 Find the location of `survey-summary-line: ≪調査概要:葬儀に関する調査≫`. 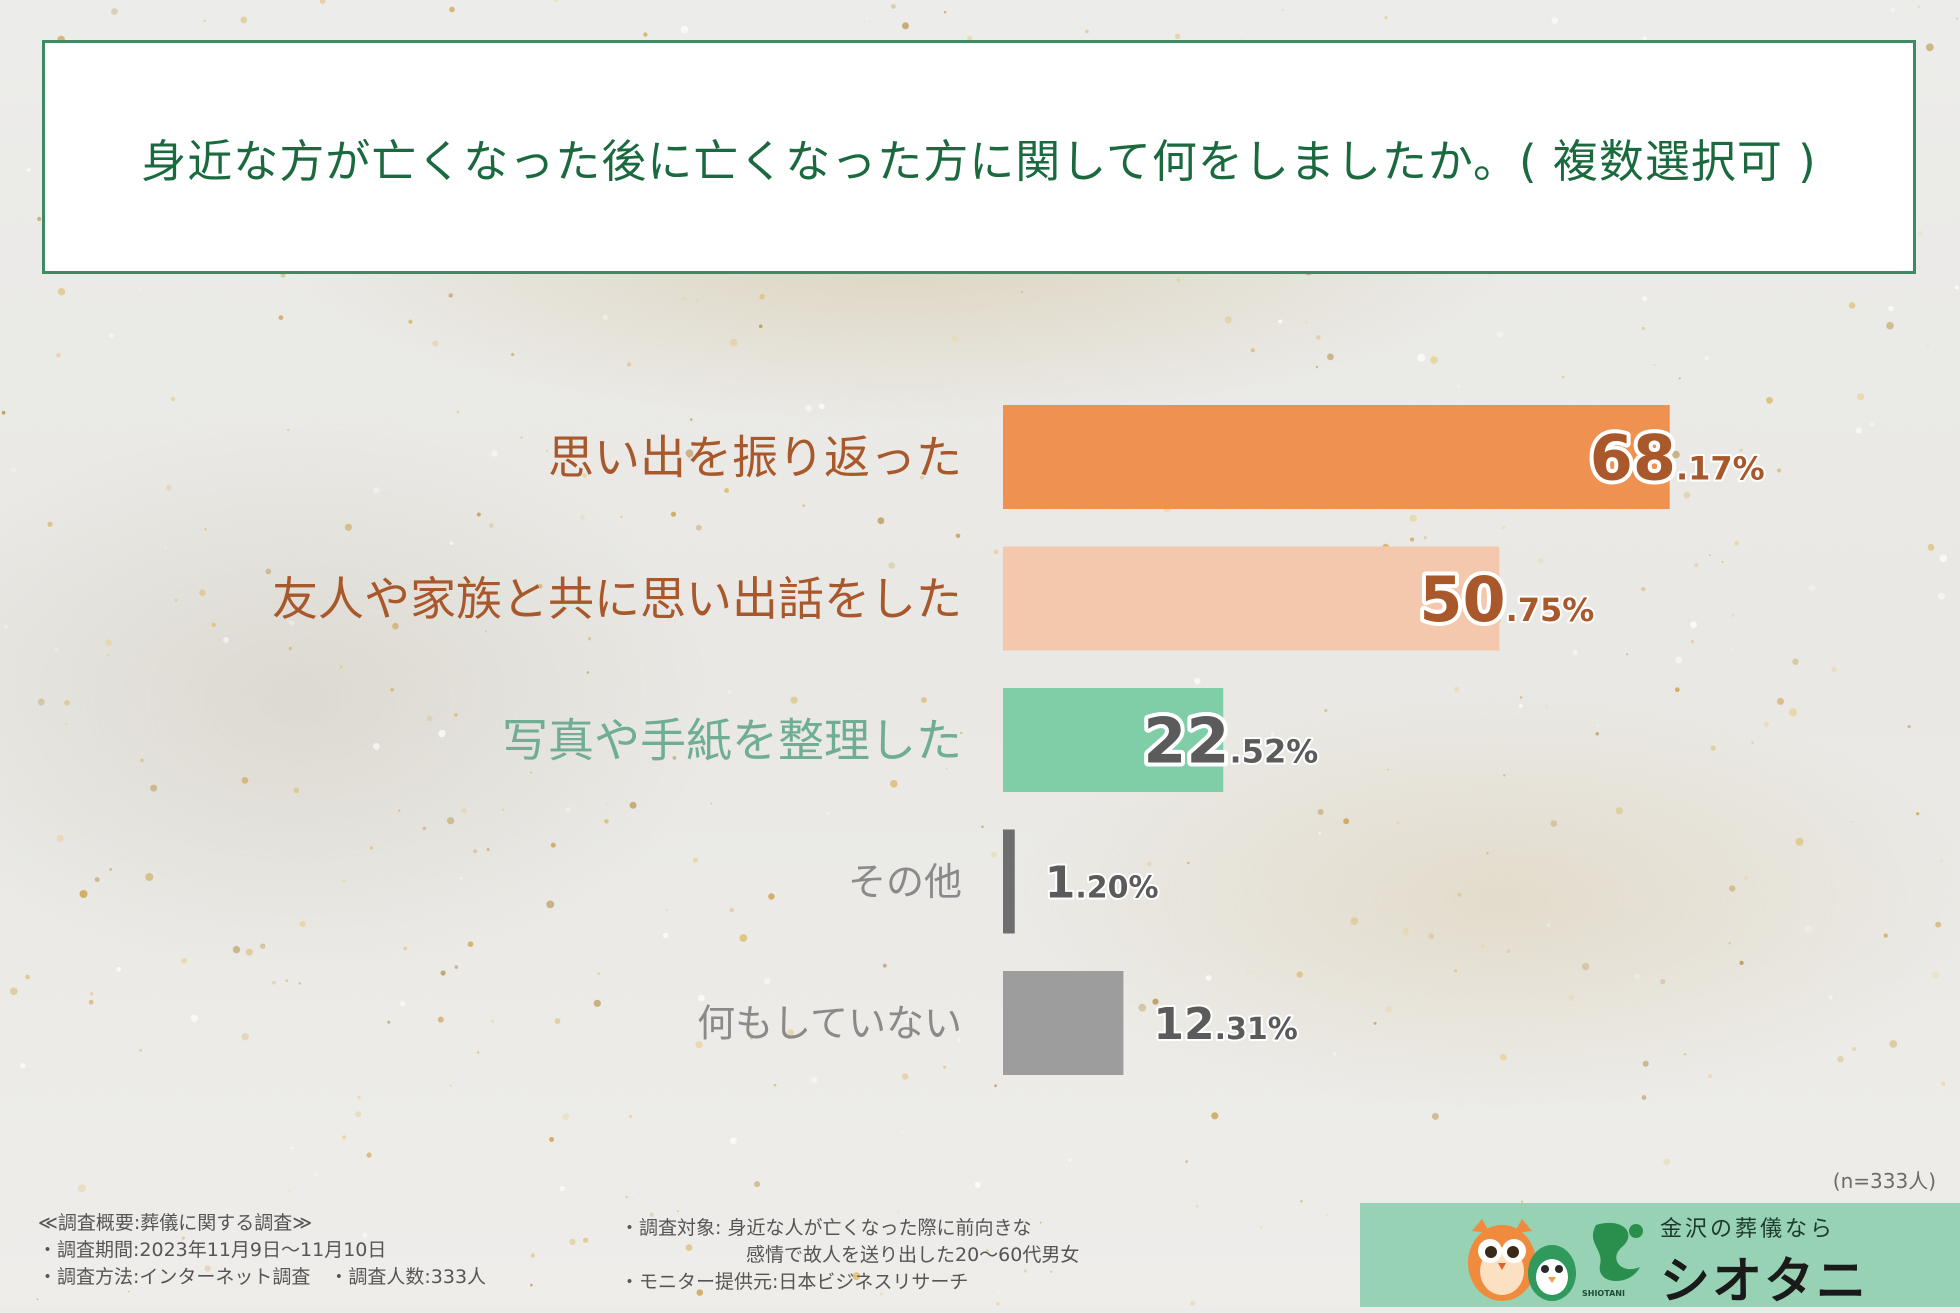

survey-summary-line: ≪調査概要:葬儀に関する調査≫ is located at coordinates (175, 1223).